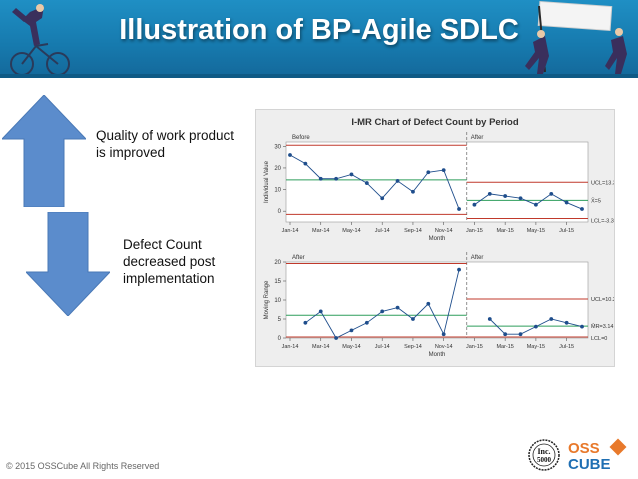  Describe the element at coordinates (596, 201) in the screenshot. I see `limit-label: X̄=5` at that location.